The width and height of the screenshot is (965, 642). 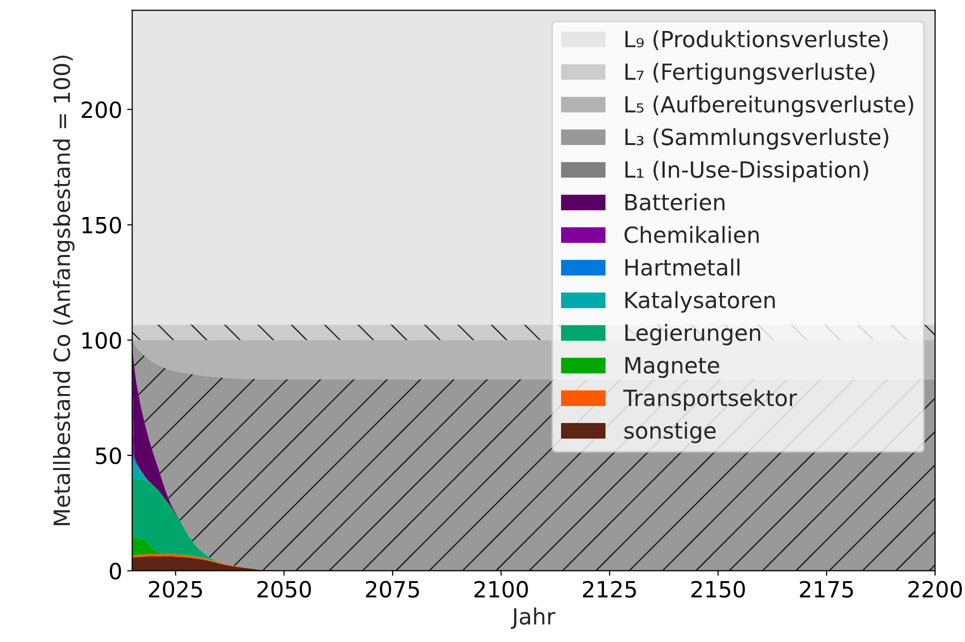 What do you see at coordinates (935, 589) in the screenshot?
I see `x-tick-label: 2200` at bounding box center [935, 589].